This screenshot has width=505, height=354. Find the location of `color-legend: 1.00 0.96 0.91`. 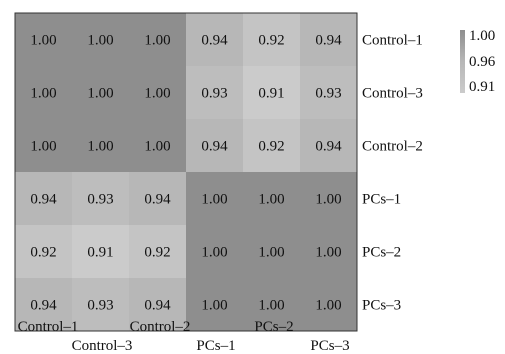

color-legend: 1.00 0.96 0.91 is located at coordinates (478, 61).